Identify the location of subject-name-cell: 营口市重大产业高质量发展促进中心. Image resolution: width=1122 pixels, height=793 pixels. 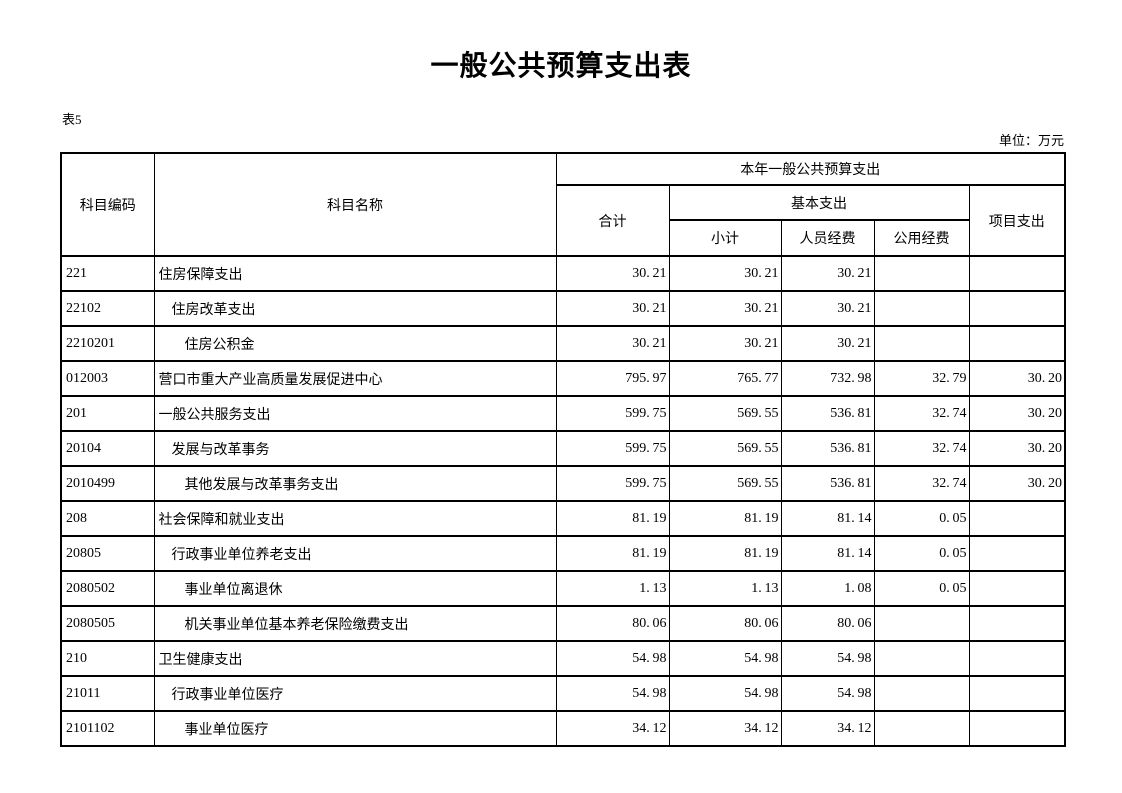
(355, 378).